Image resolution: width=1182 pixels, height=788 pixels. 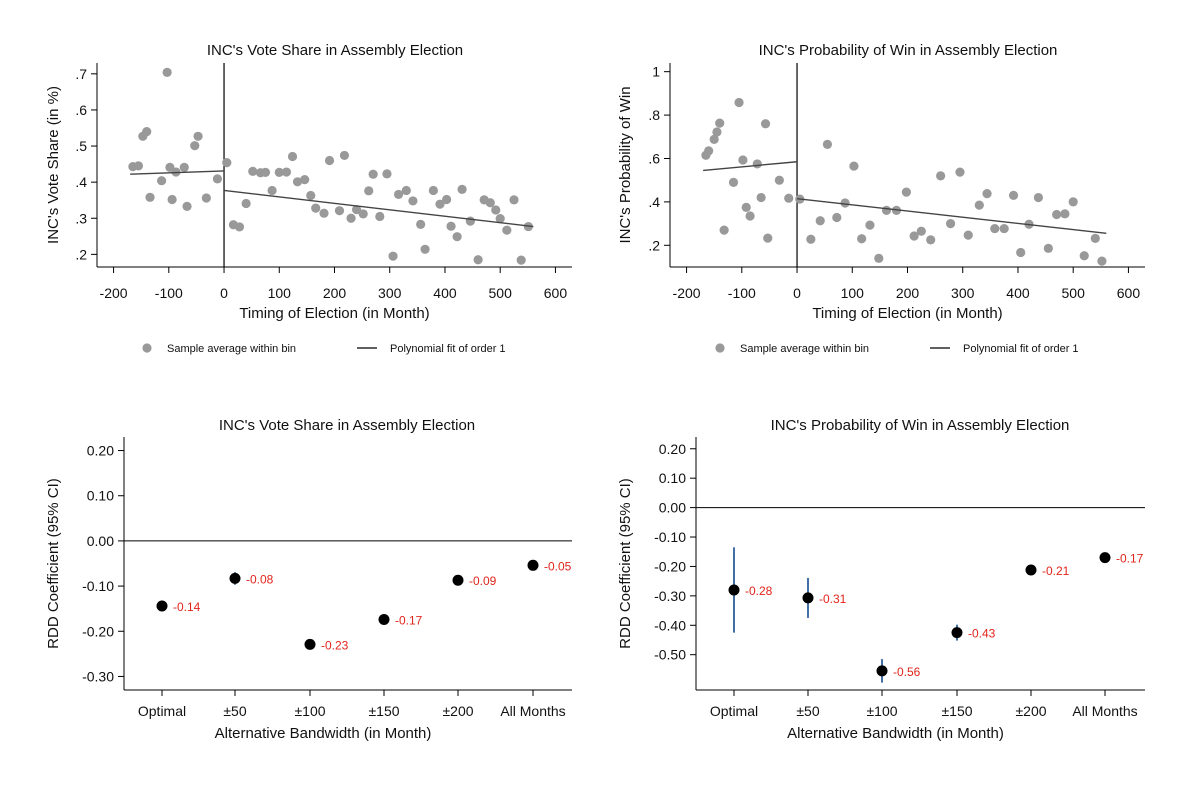 I want to click on y-tick-label: .7, so click(x=81, y=74).